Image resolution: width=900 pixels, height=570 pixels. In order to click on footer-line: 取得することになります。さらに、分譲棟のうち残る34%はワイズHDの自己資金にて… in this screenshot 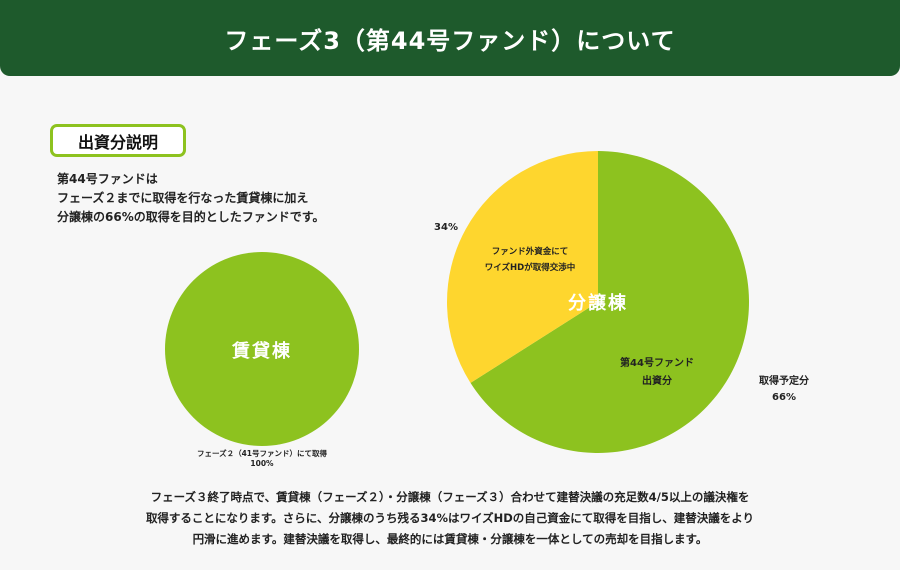, I will do `click(450, 518)`.